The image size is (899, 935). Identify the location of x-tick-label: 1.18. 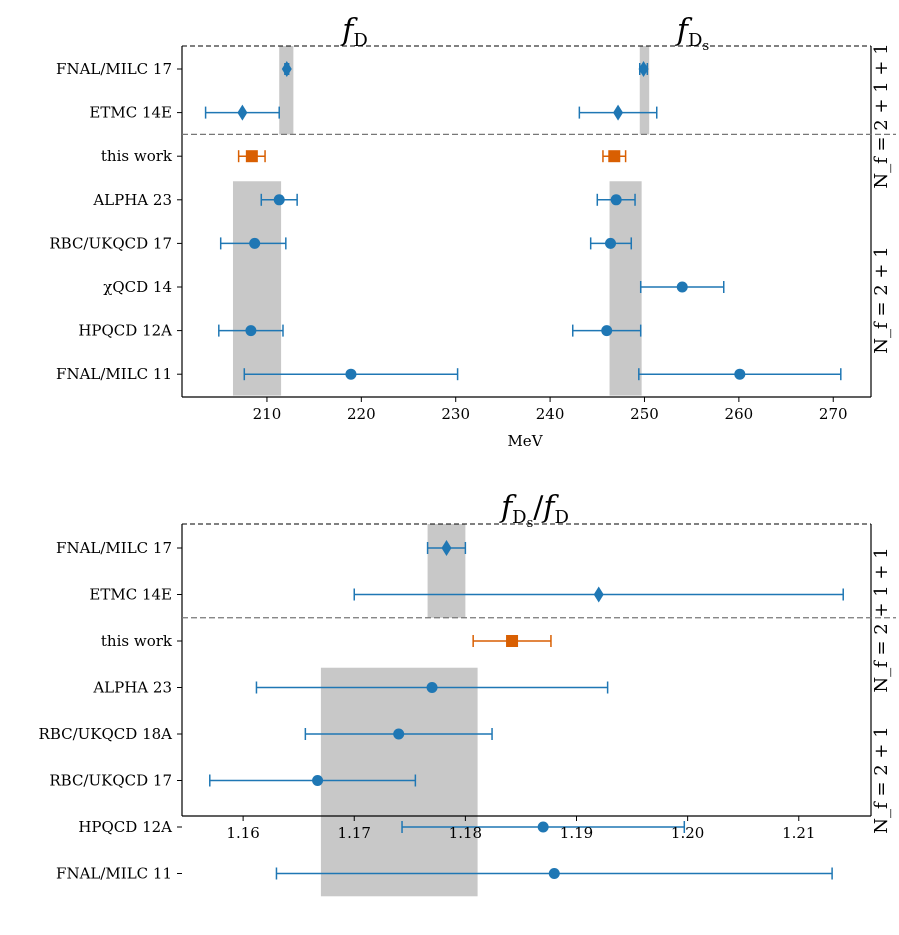
(465, 833).